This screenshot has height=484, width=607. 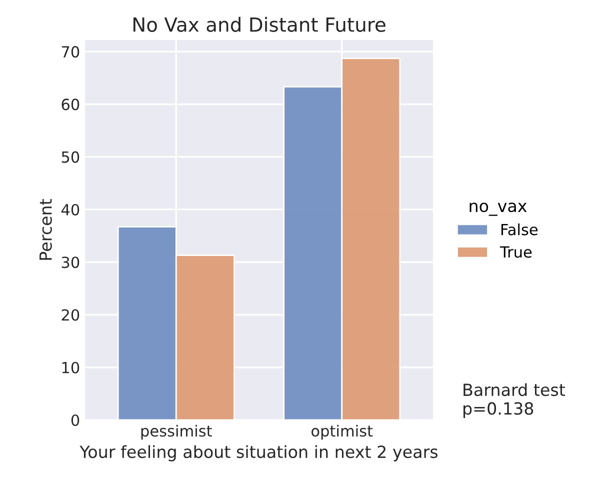 I want to click on x-axis-title: Your feeling about situation in next 2 years, so click(x=259, y=453).